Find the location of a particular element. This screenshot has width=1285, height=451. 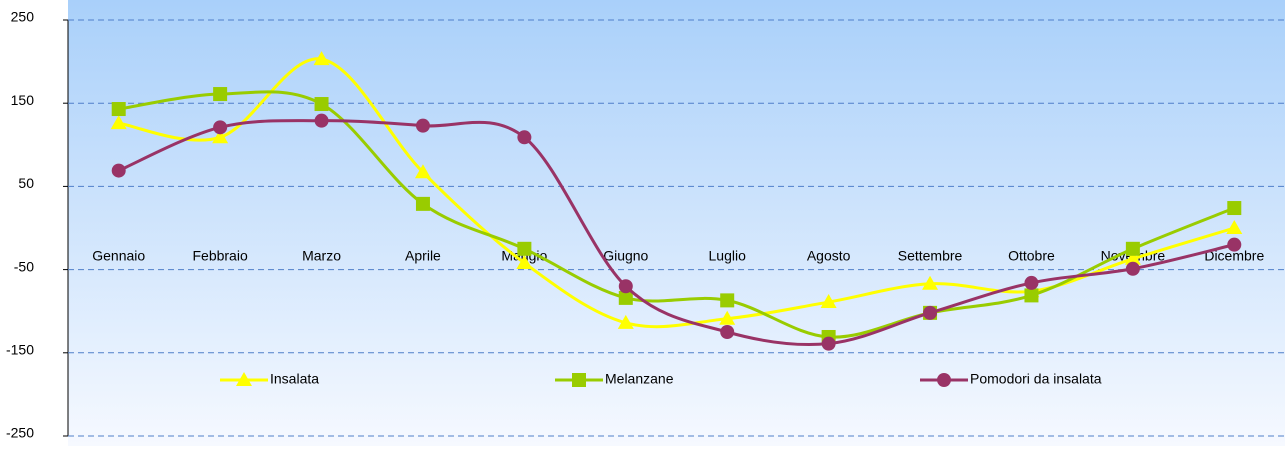

x-tick-label: Marzo is located at coordinates (321, 256).